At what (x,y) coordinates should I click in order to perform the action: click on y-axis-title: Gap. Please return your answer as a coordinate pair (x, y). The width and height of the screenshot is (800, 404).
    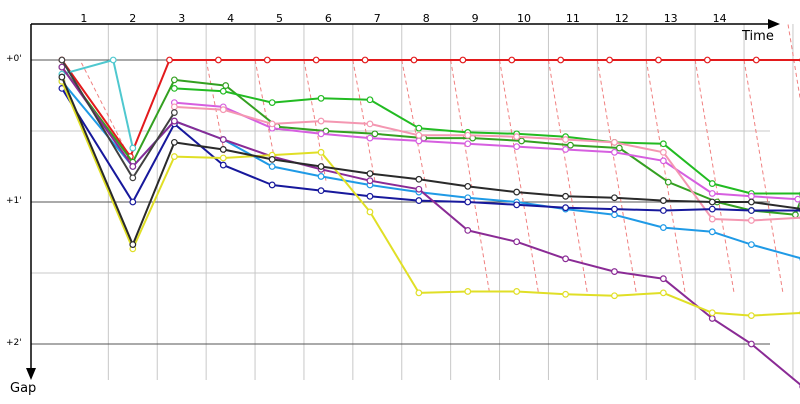
    Looking at the image, I should click on (23, 388).